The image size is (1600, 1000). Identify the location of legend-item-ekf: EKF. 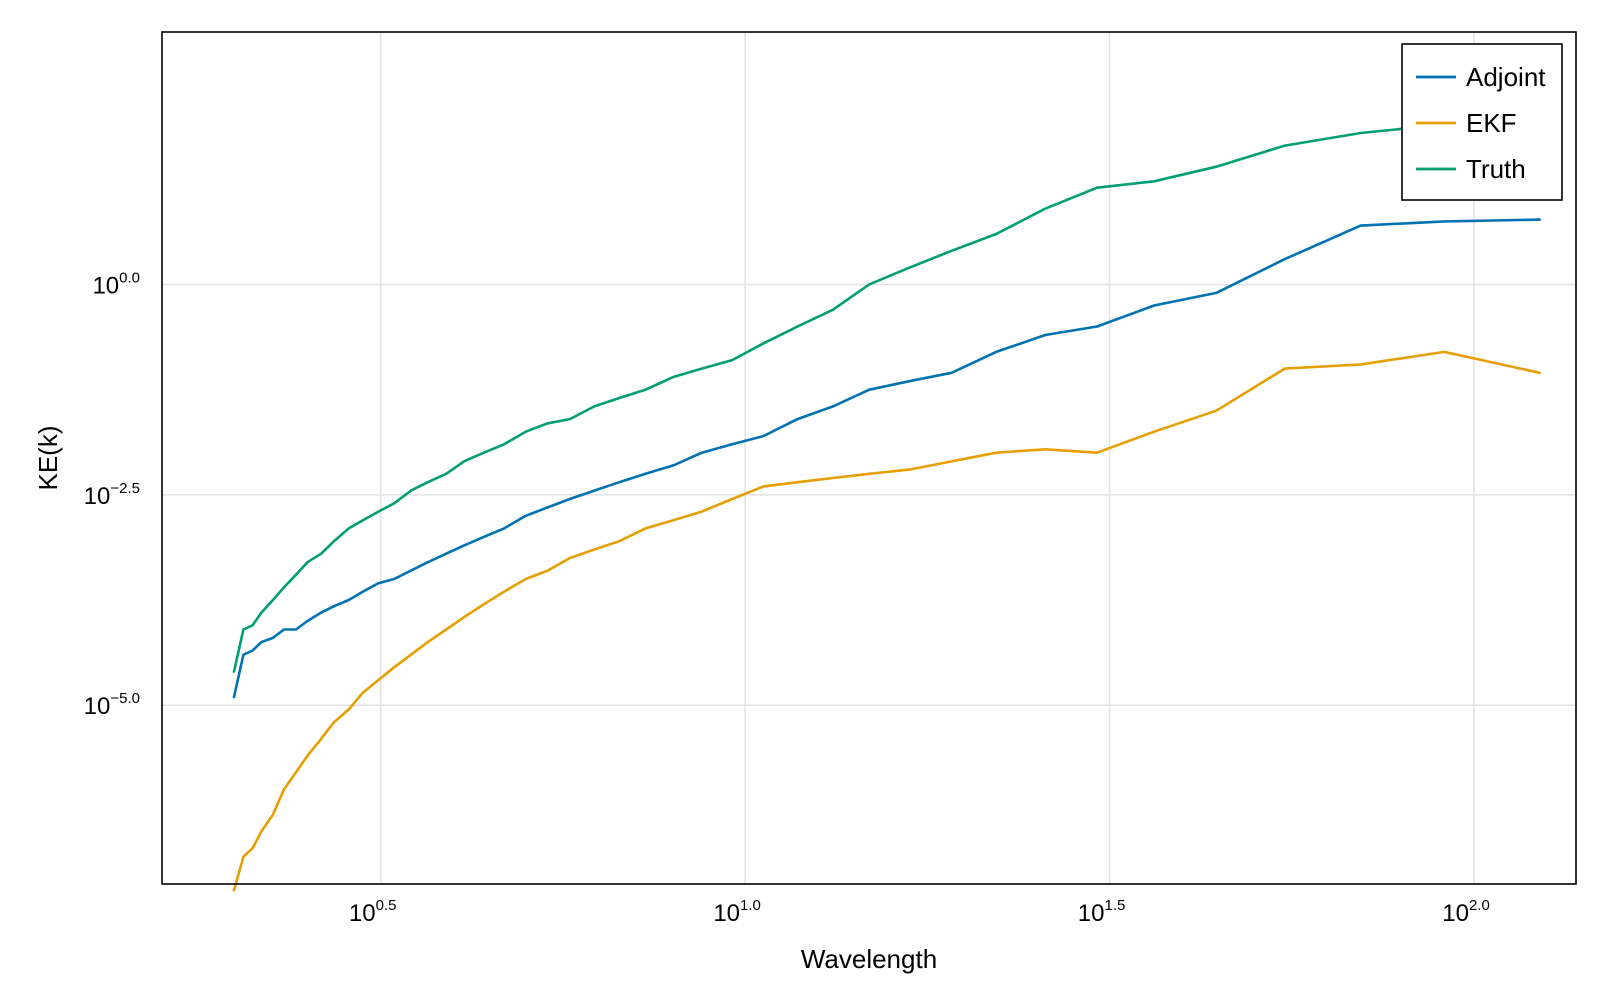
(1466, 123).